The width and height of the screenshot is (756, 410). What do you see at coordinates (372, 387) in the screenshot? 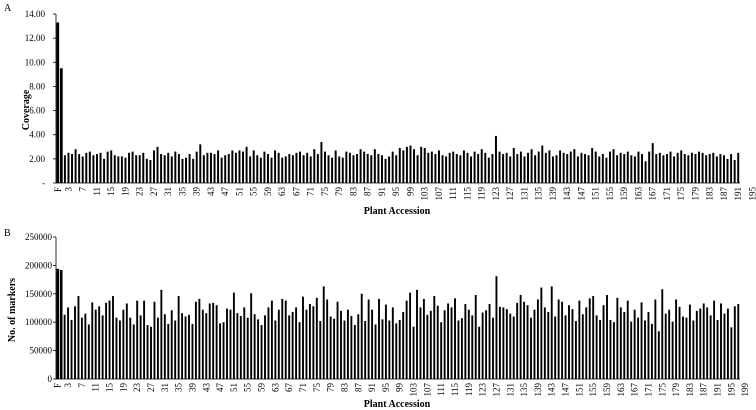
I see `panel-b-x-tick-label: 91` at bounding box center [372, 387].